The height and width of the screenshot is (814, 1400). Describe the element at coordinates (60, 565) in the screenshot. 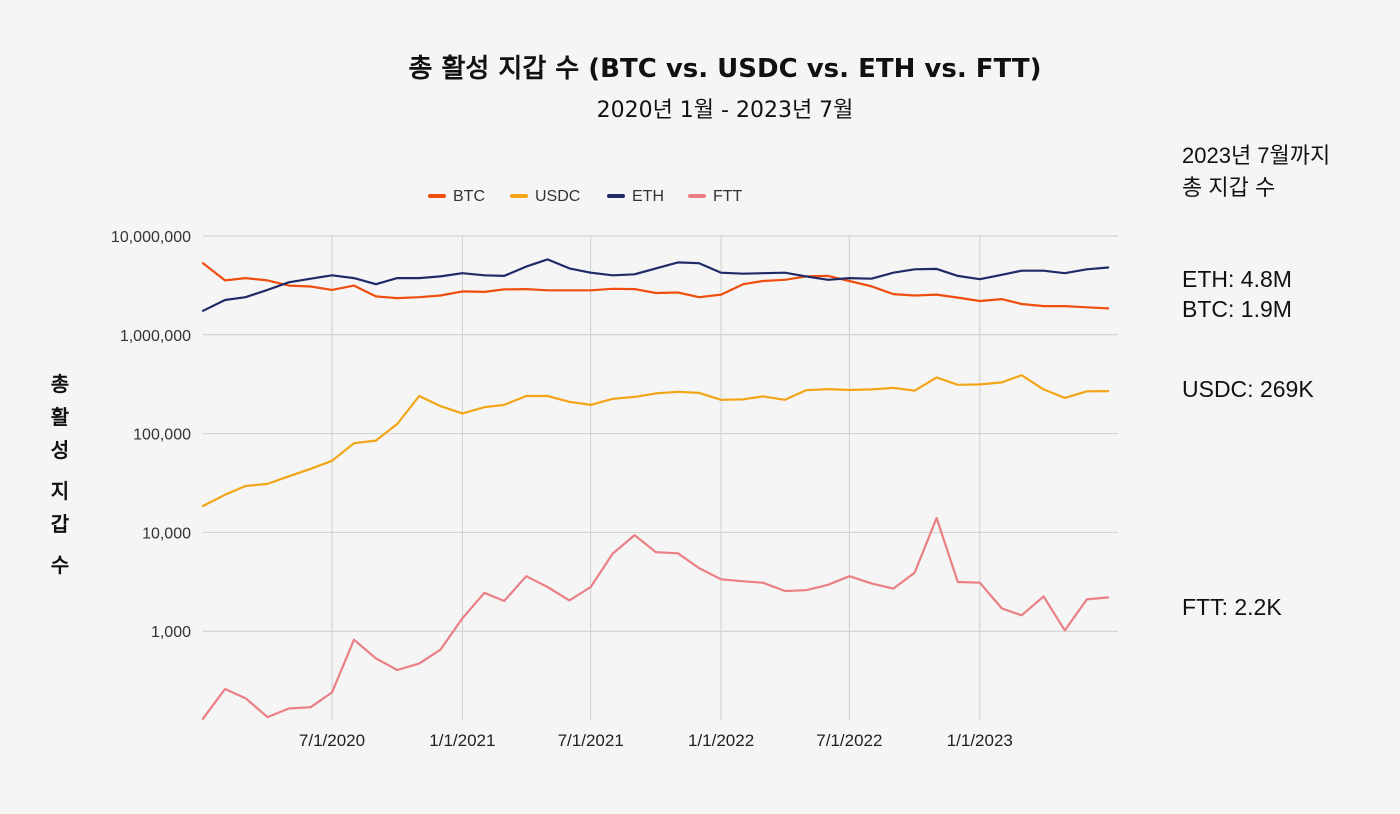

I see `y-axis-label-char: 수` at that location.